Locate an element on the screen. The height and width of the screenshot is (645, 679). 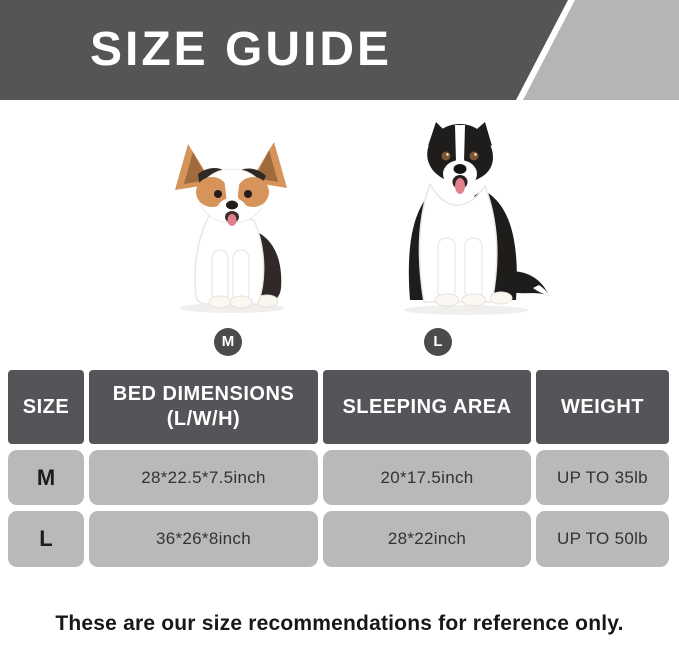
page-title: SIZE GUIDE is located at coordinates (241, 49).